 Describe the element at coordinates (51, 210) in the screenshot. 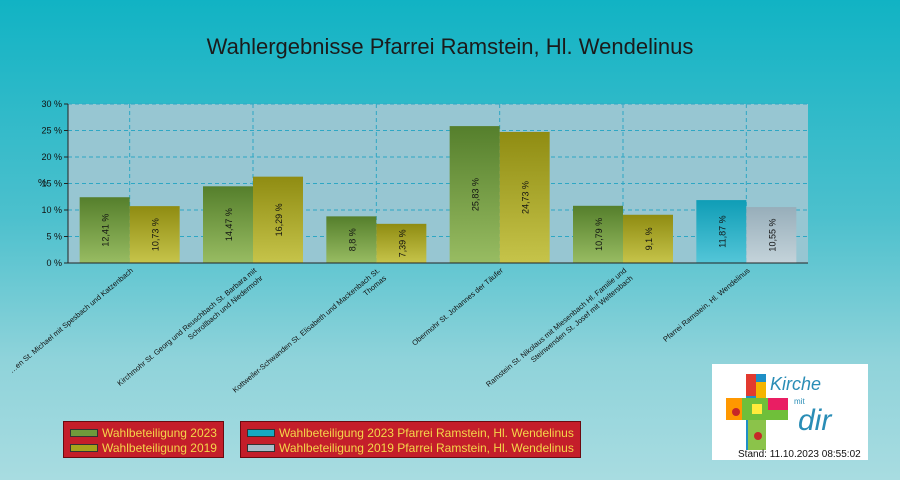

I see `y-tick-label: 10 %` at that location.